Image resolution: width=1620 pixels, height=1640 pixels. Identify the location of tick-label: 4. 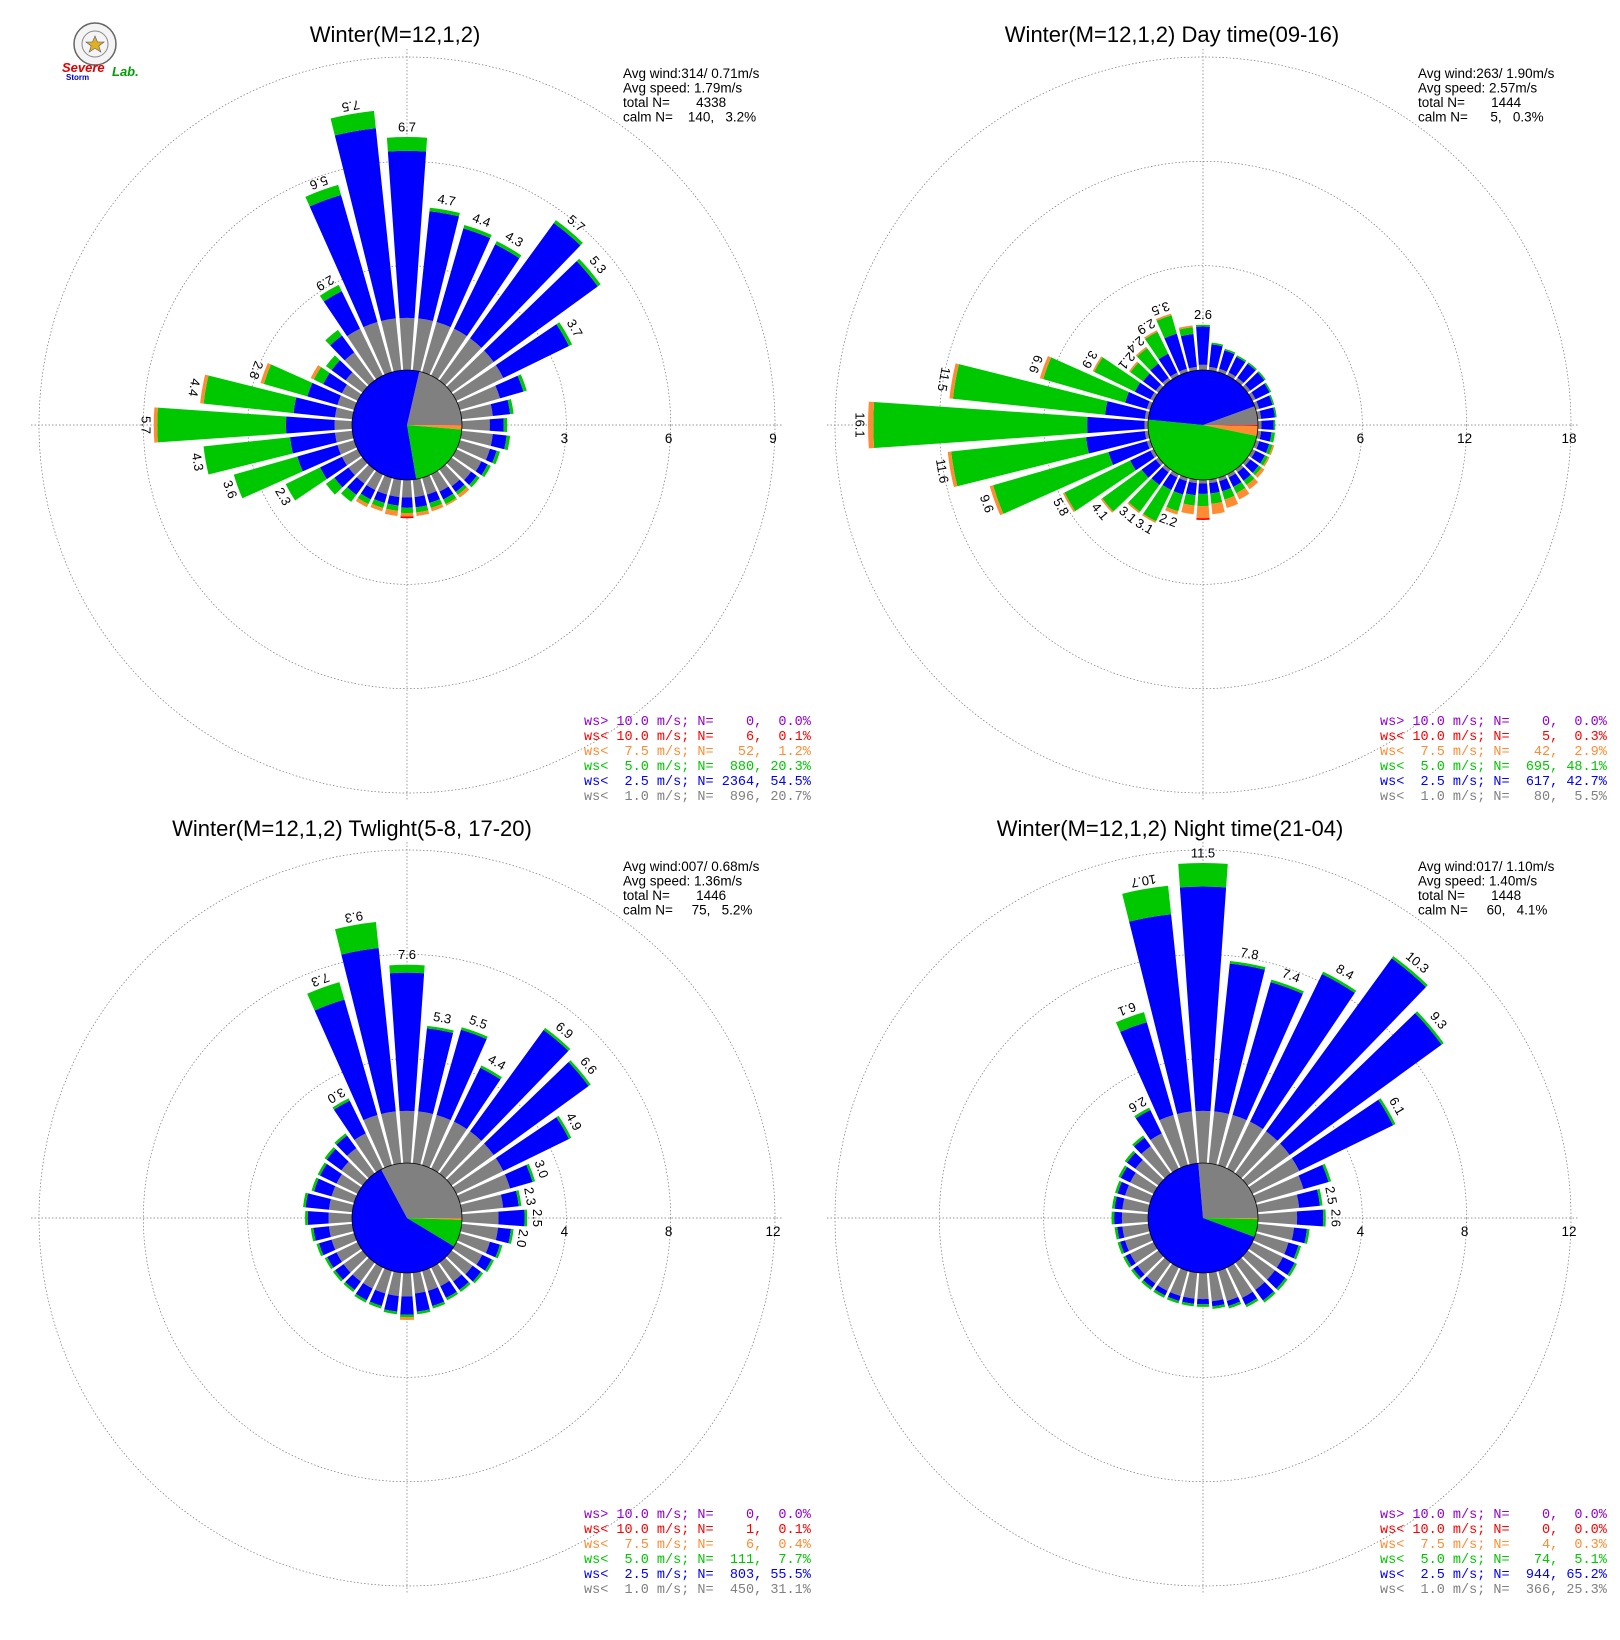
(565, 1231).